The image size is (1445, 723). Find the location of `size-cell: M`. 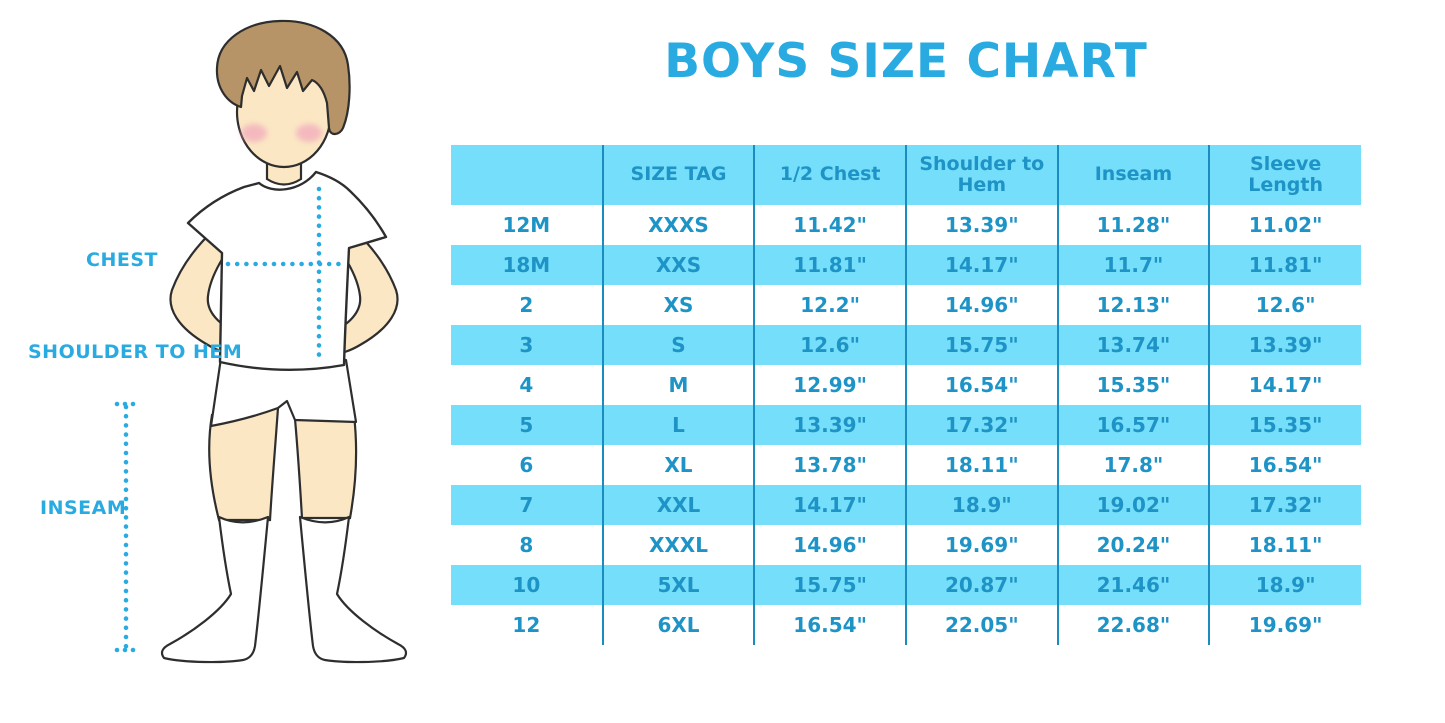

size-cell: M is located at coordinates (678, 385).